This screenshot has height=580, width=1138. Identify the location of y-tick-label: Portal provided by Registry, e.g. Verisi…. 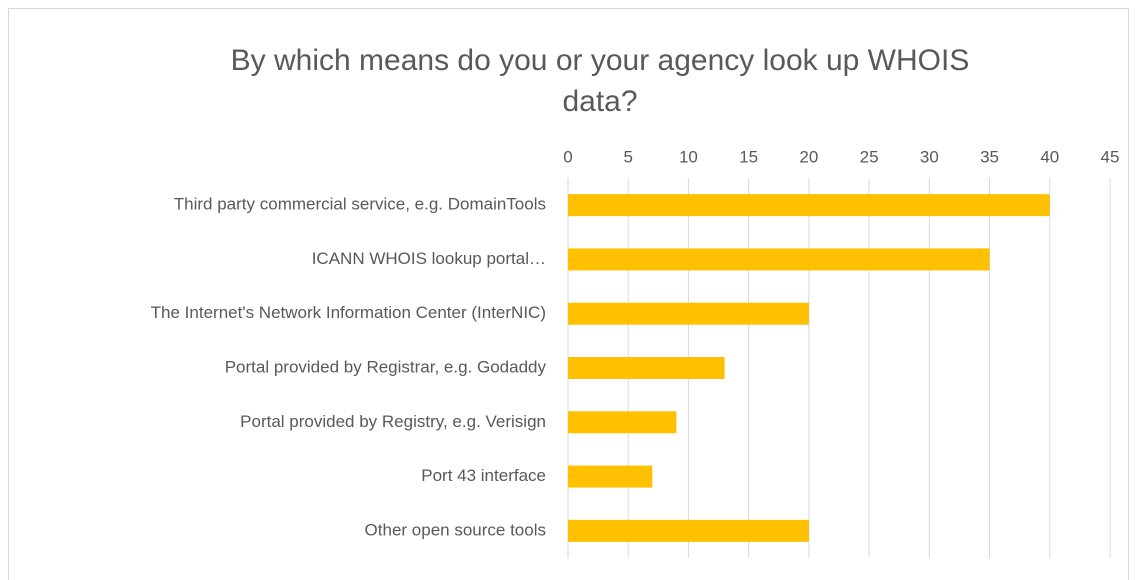
(393, 421).